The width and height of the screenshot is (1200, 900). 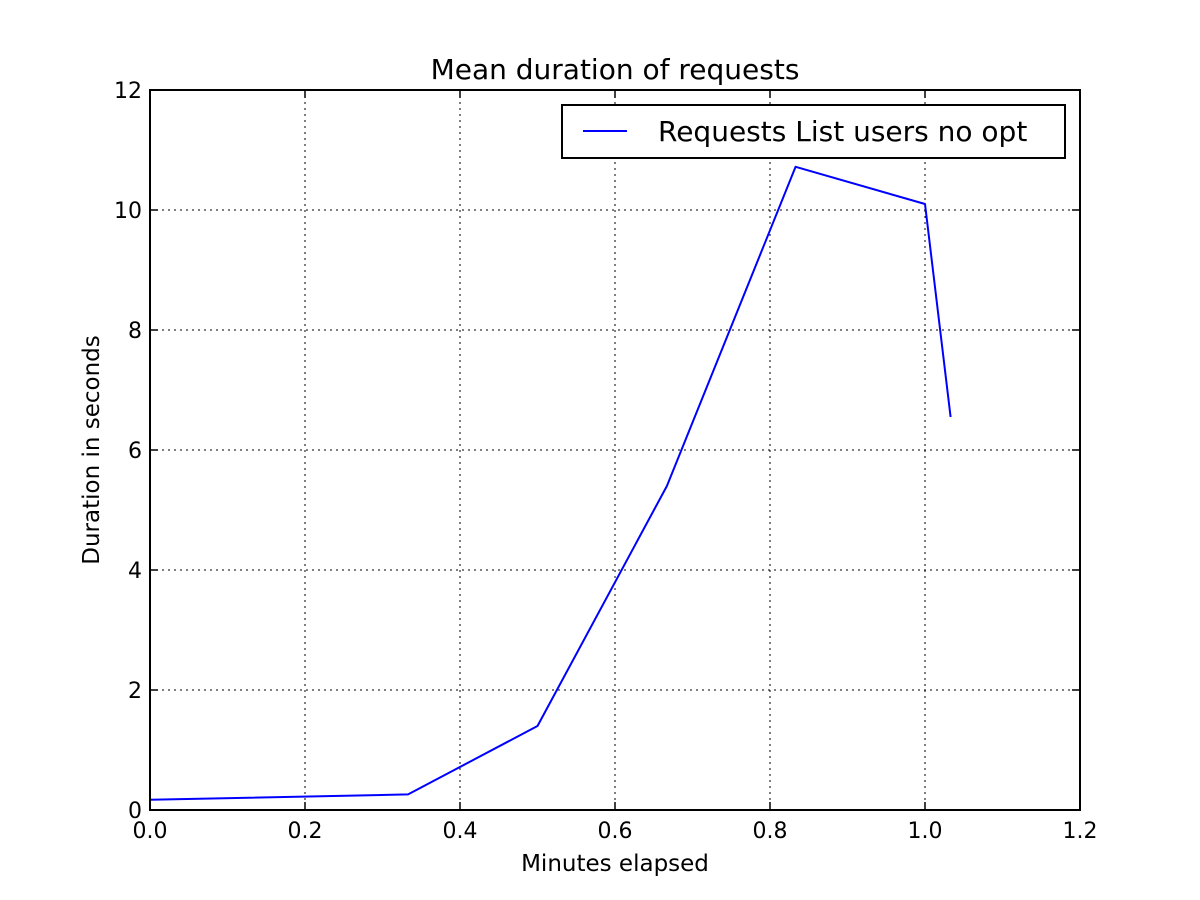 I want to click on x-tick-label: 0.0, so click(x=150, y=831).